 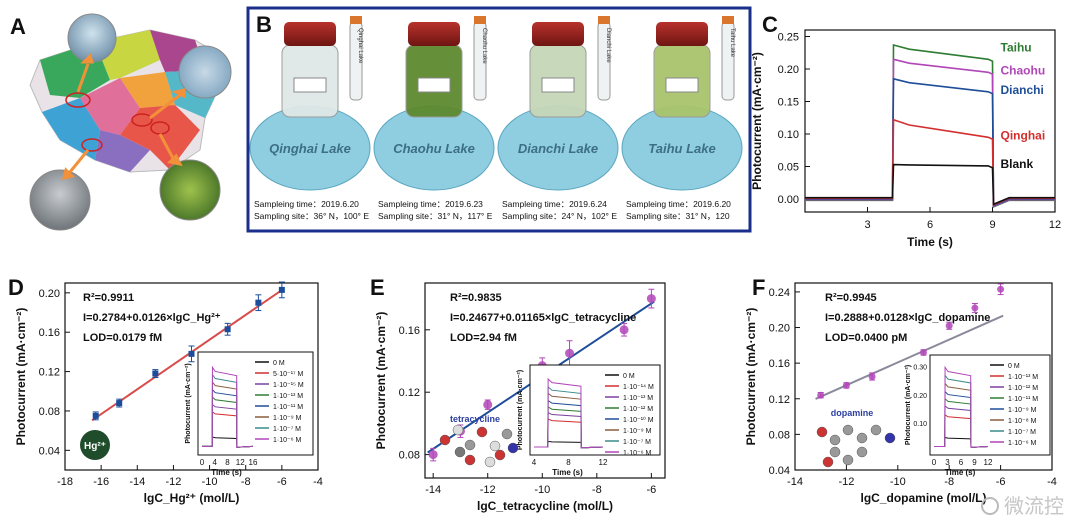 I want to click on inset-x-tick-label: 0, so click(x=202, y=462).